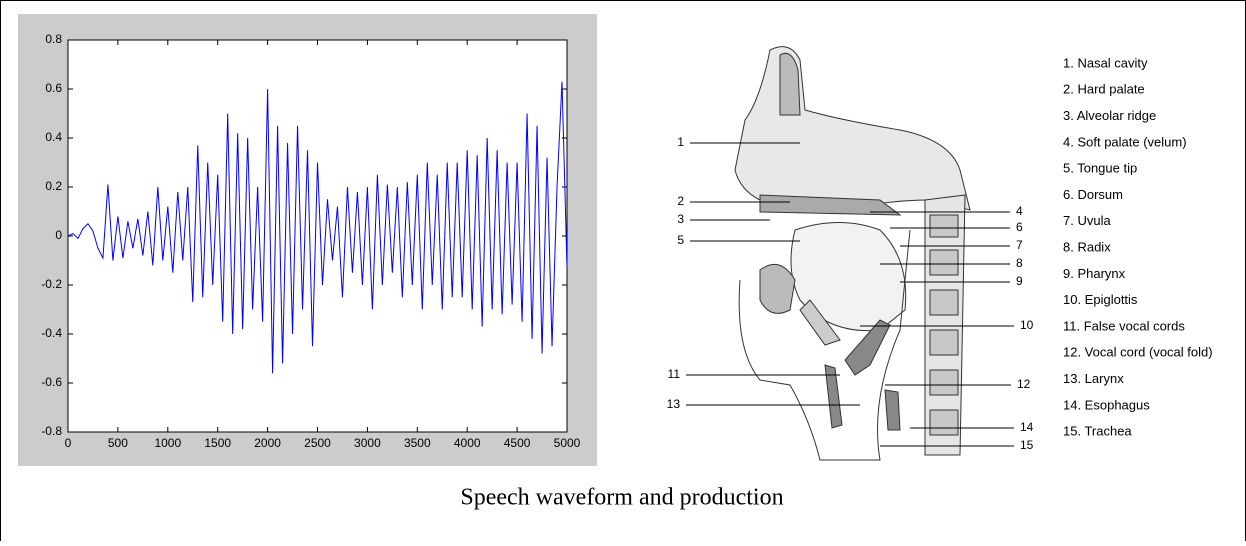 This screenshot has width=1246, height=546. What do you see at coordinates (1019, 245) in the screenshot?
I see `callout-number: 7` at bounding box center [1019, 245].